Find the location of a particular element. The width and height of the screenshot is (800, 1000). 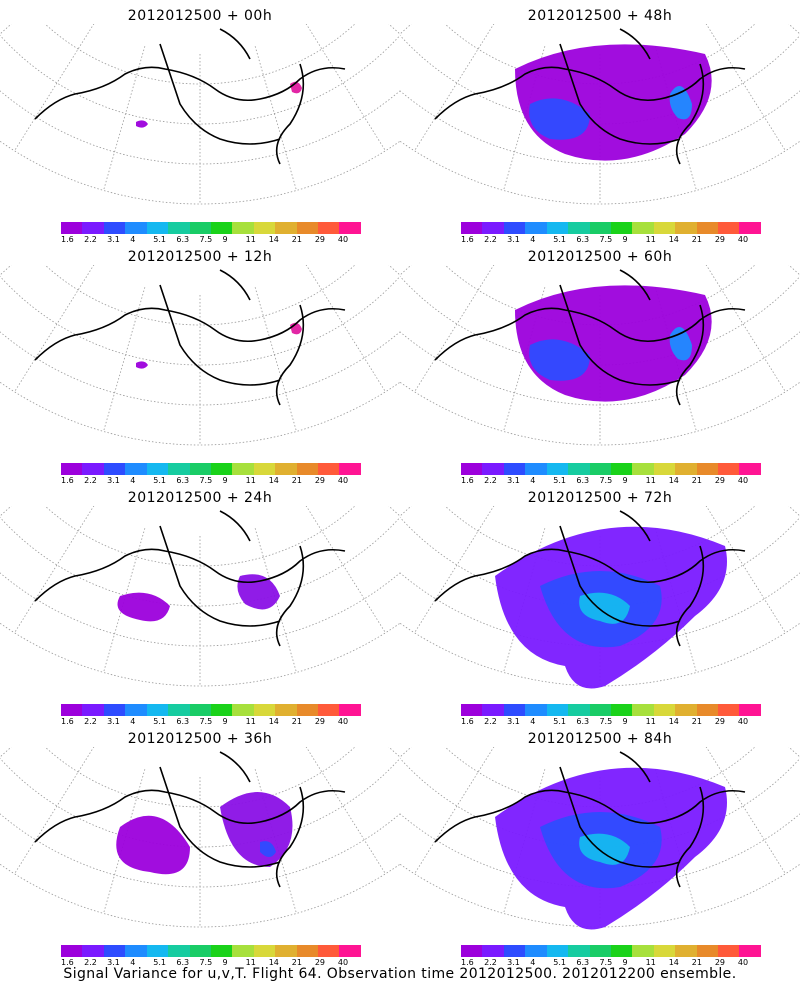

panel-title: 2012012500 + 00h is located at coordinates (200, 16).